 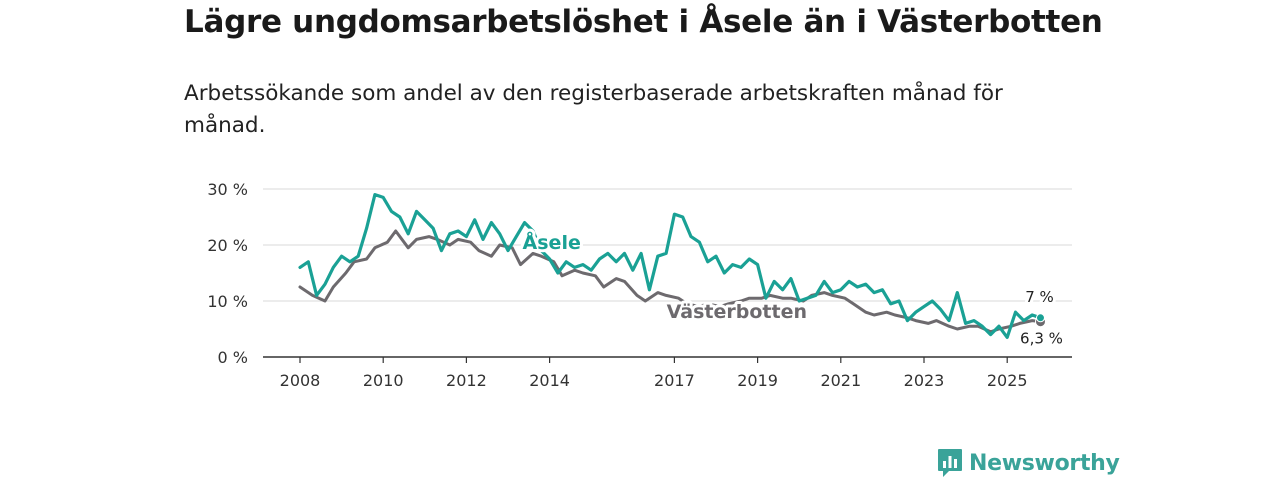 I want to click on end-value-vasterbotten-halo: 6,3 %, so click(x=1041, y=339).